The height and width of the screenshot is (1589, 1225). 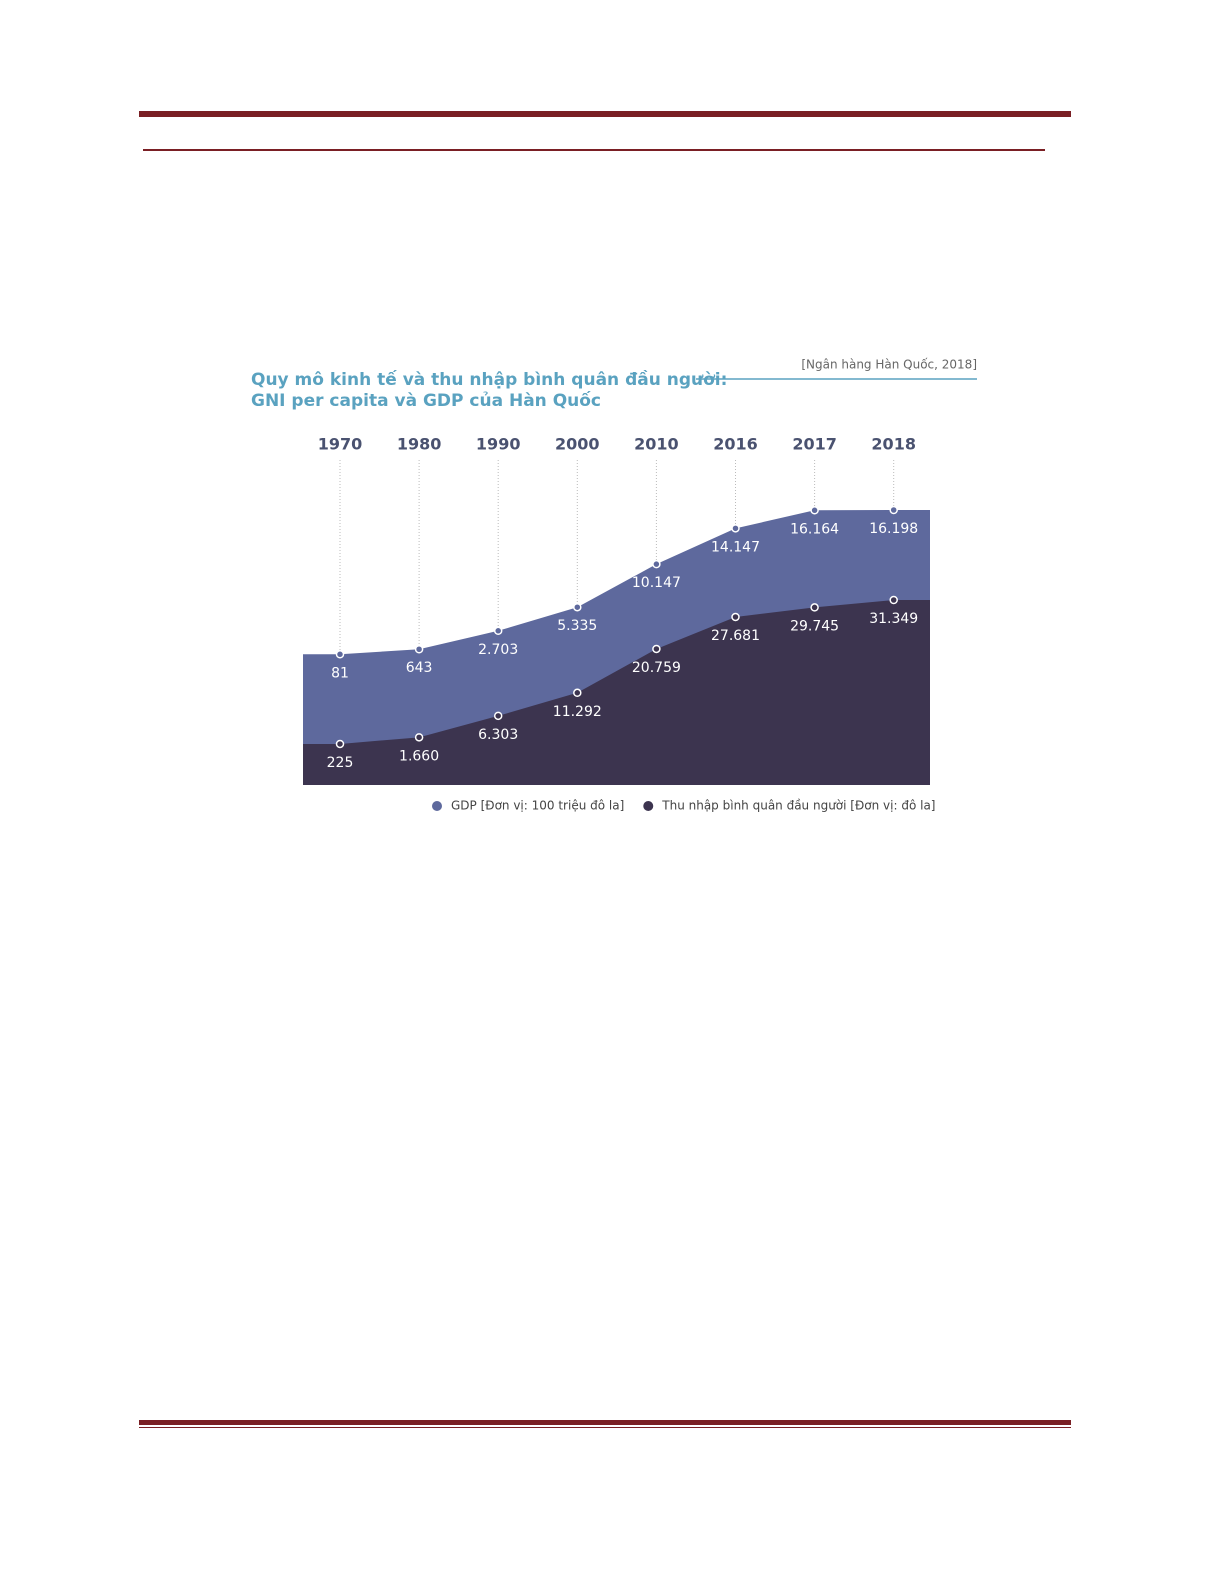 What do you see at coordinates (419, 668) in the screenshot?
I see `data-label: 643` at bounding box center [419, 668].